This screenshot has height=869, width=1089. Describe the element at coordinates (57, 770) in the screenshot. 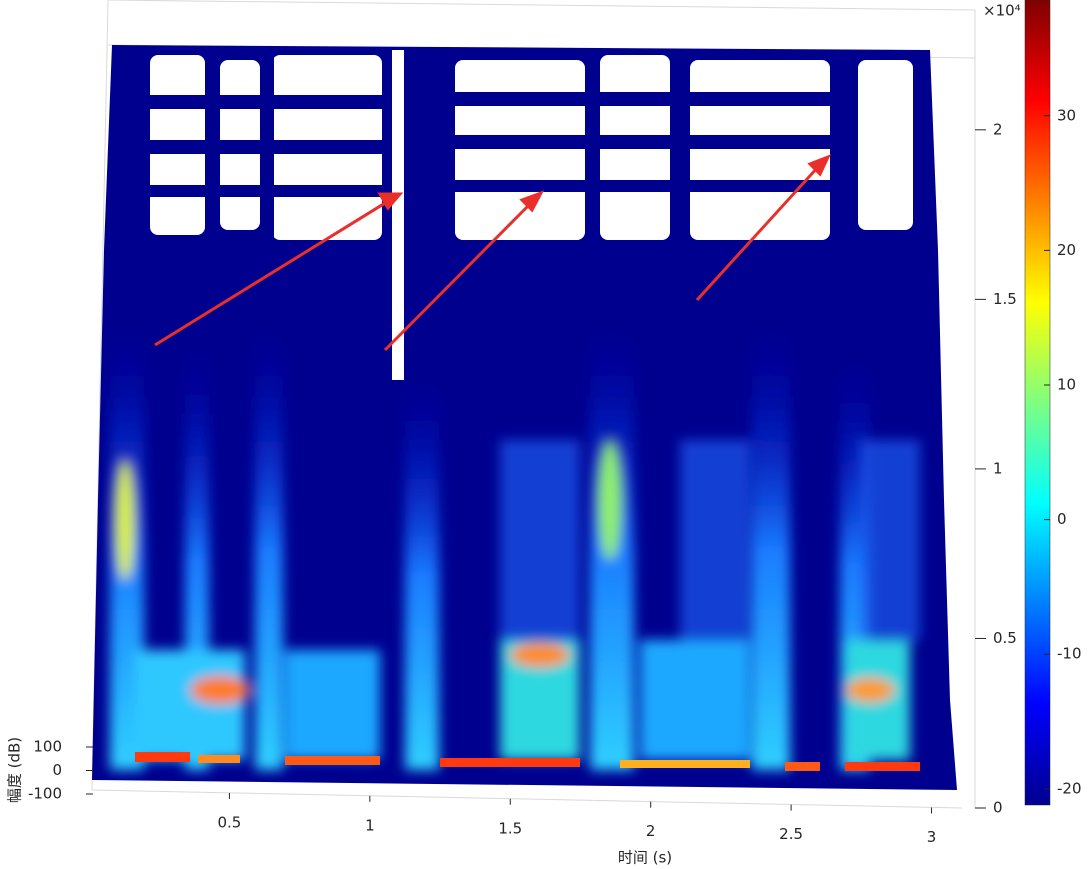

I see `z-tick-label: 0` at that location.